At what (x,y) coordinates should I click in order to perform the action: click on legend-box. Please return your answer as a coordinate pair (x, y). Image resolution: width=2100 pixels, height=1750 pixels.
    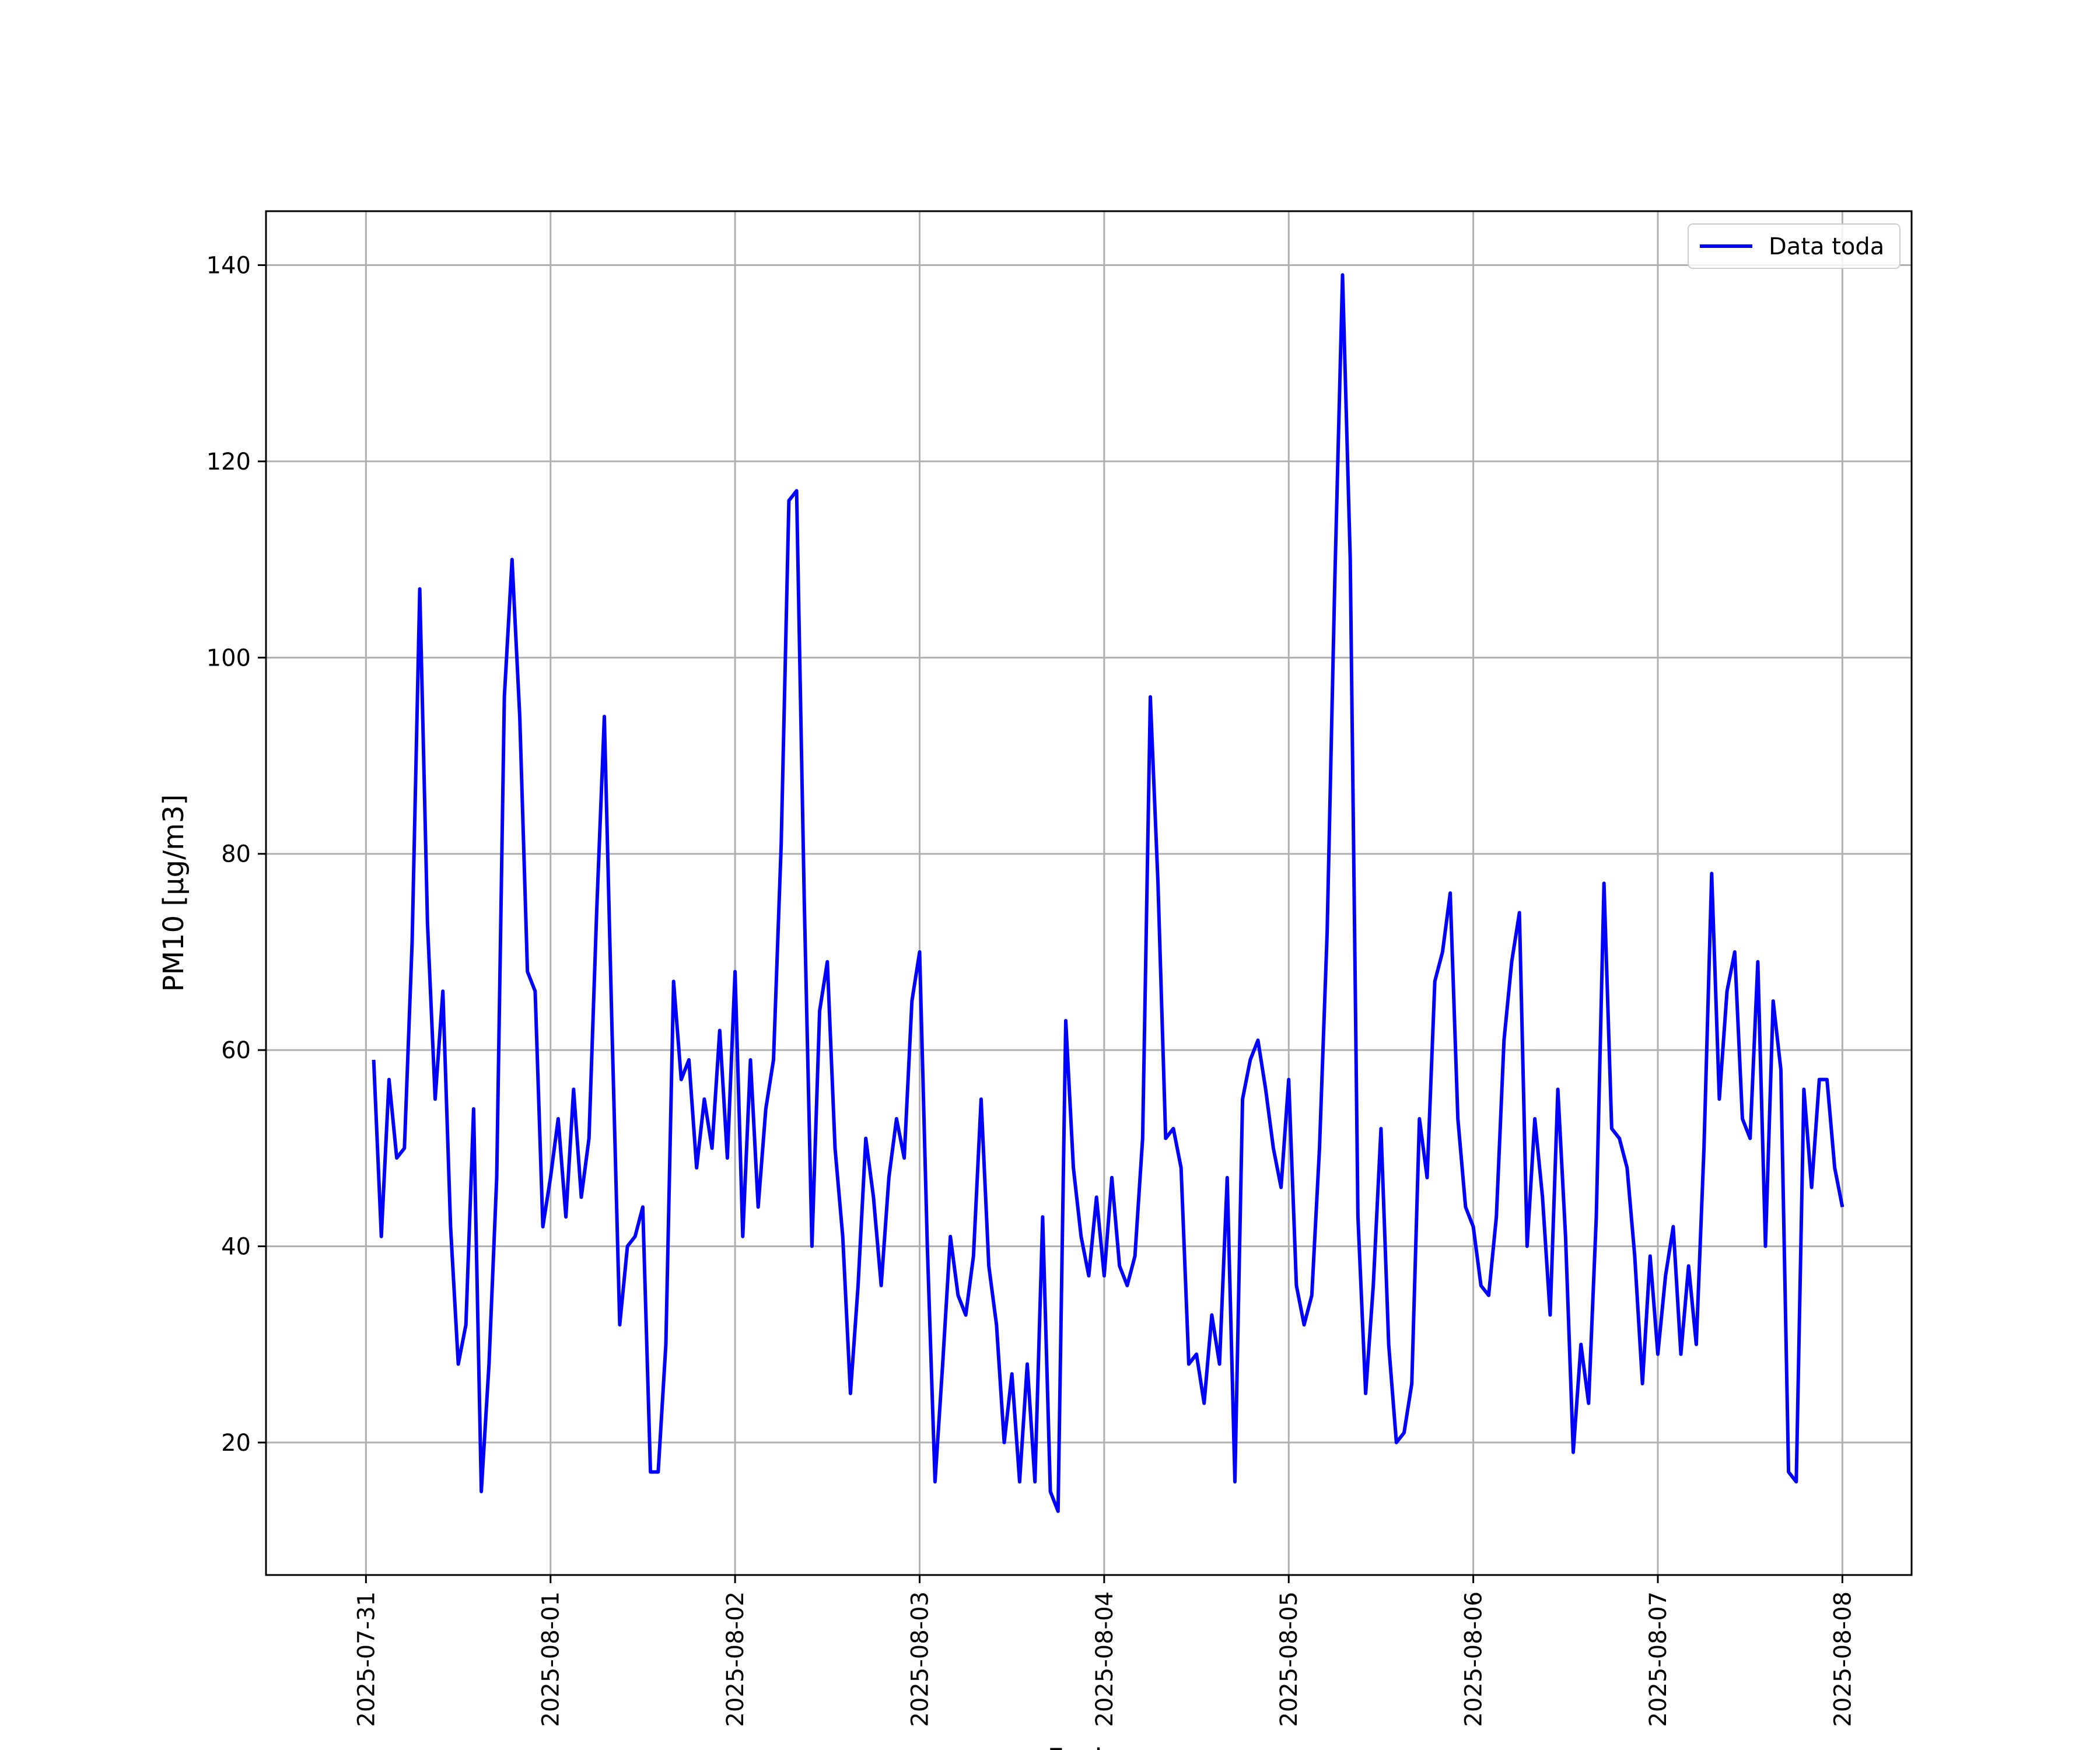
    Looking at the image, I should click on (1794, 246).